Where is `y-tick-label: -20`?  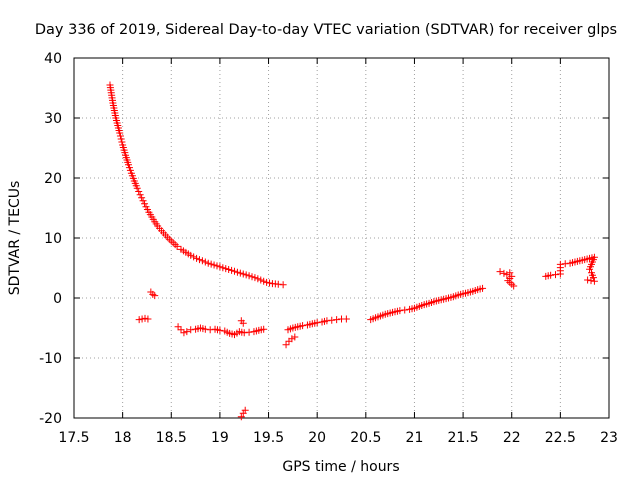
y-tick-label: -20 is located at coordinates (50, 419).